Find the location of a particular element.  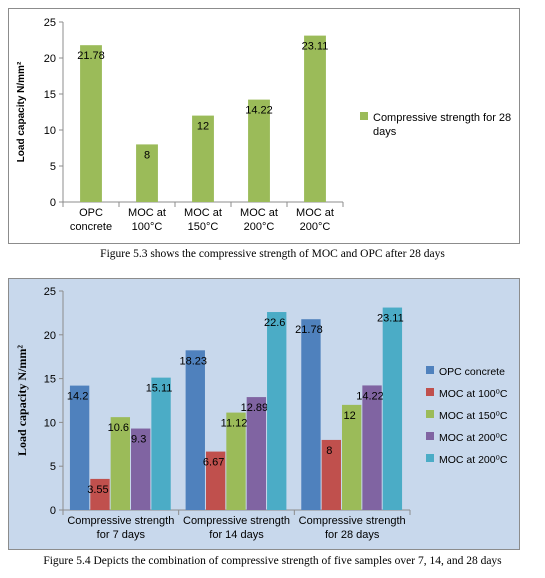

data-label: 15.11 is located at coordinates (159, 389).